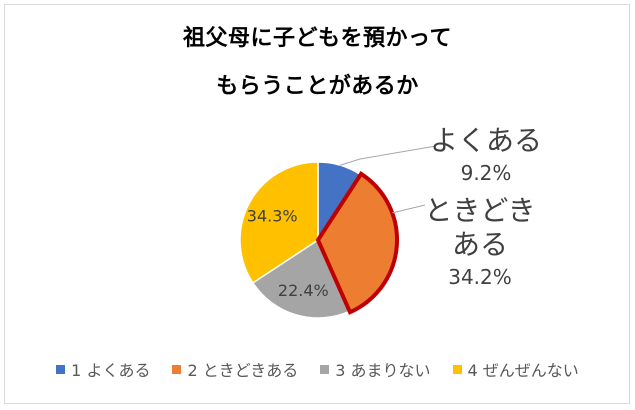 This screenshot has width=635, height=410. Describe the element at coordinates (317, 369) in the screenshot. I see `chart-legend: 1 よくある 2 ときどきある 3 あまりない 4 ぜんぜんない` at that location.